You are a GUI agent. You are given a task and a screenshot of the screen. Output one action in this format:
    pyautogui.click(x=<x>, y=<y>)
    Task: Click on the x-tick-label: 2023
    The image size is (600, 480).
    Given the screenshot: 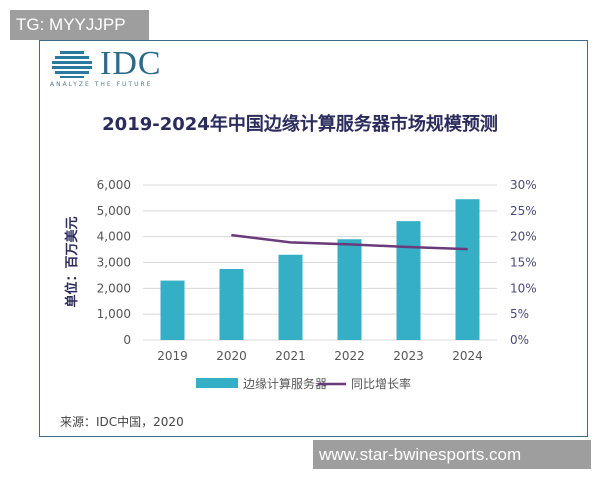 What is the action you would take?
    pyautogui.click(x=408, y=356)
    